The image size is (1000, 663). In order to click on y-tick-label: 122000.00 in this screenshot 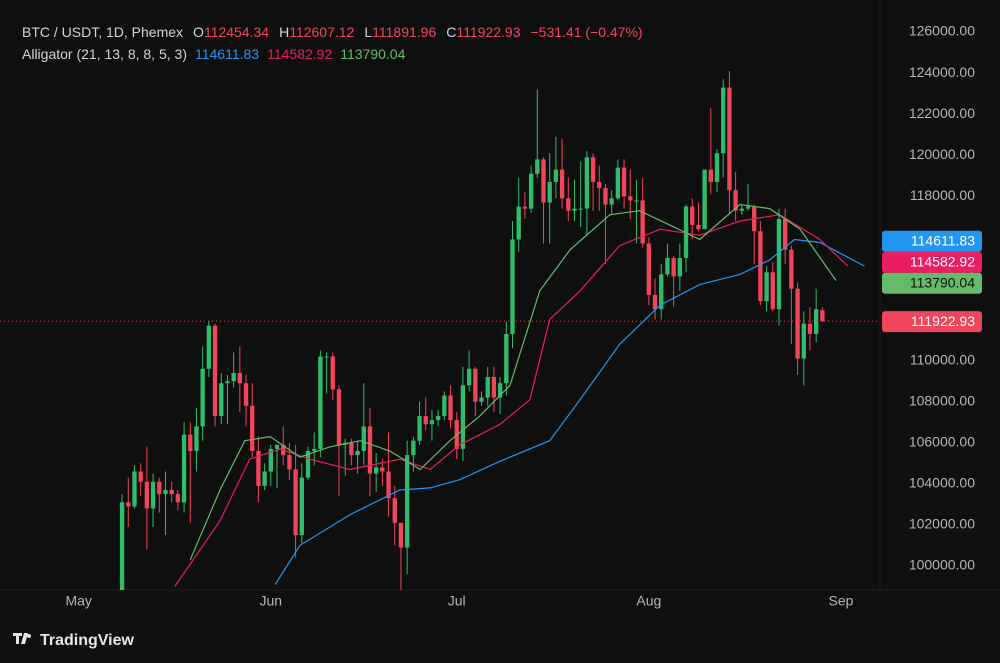, I will do `click(942, 113)`.